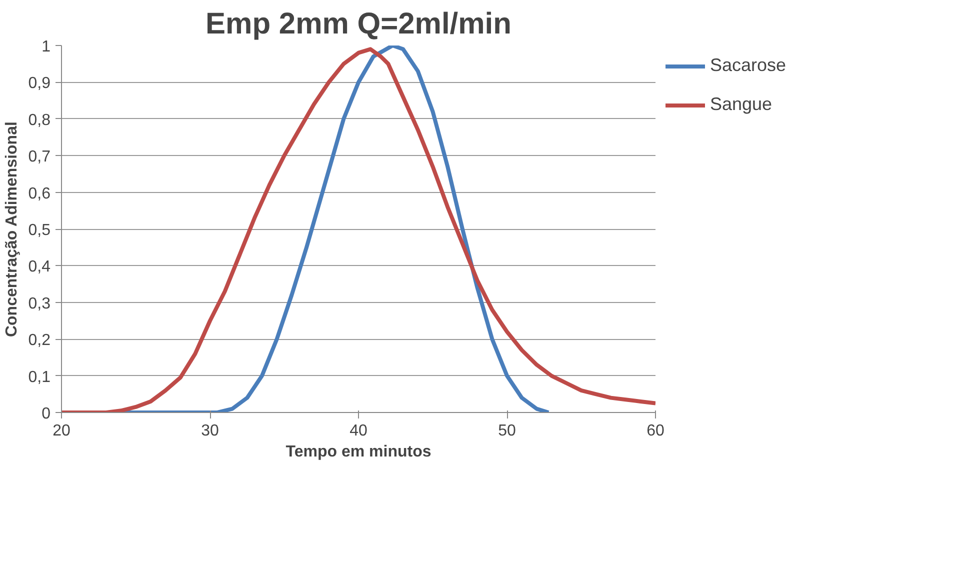  Describe the element at coordinates (39, 341) in the screenshot. I see `y-tick-label: 0,2` at that location.